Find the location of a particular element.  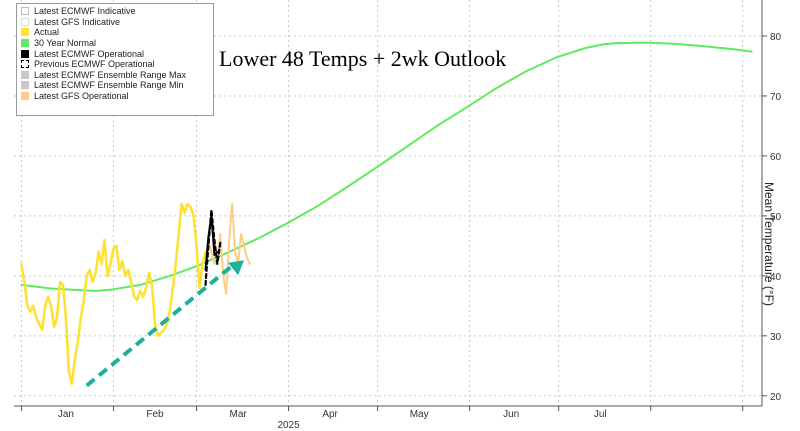

legend-label: Latest ECMWF Ensemble Range Min is located at coordinates (109, 85).